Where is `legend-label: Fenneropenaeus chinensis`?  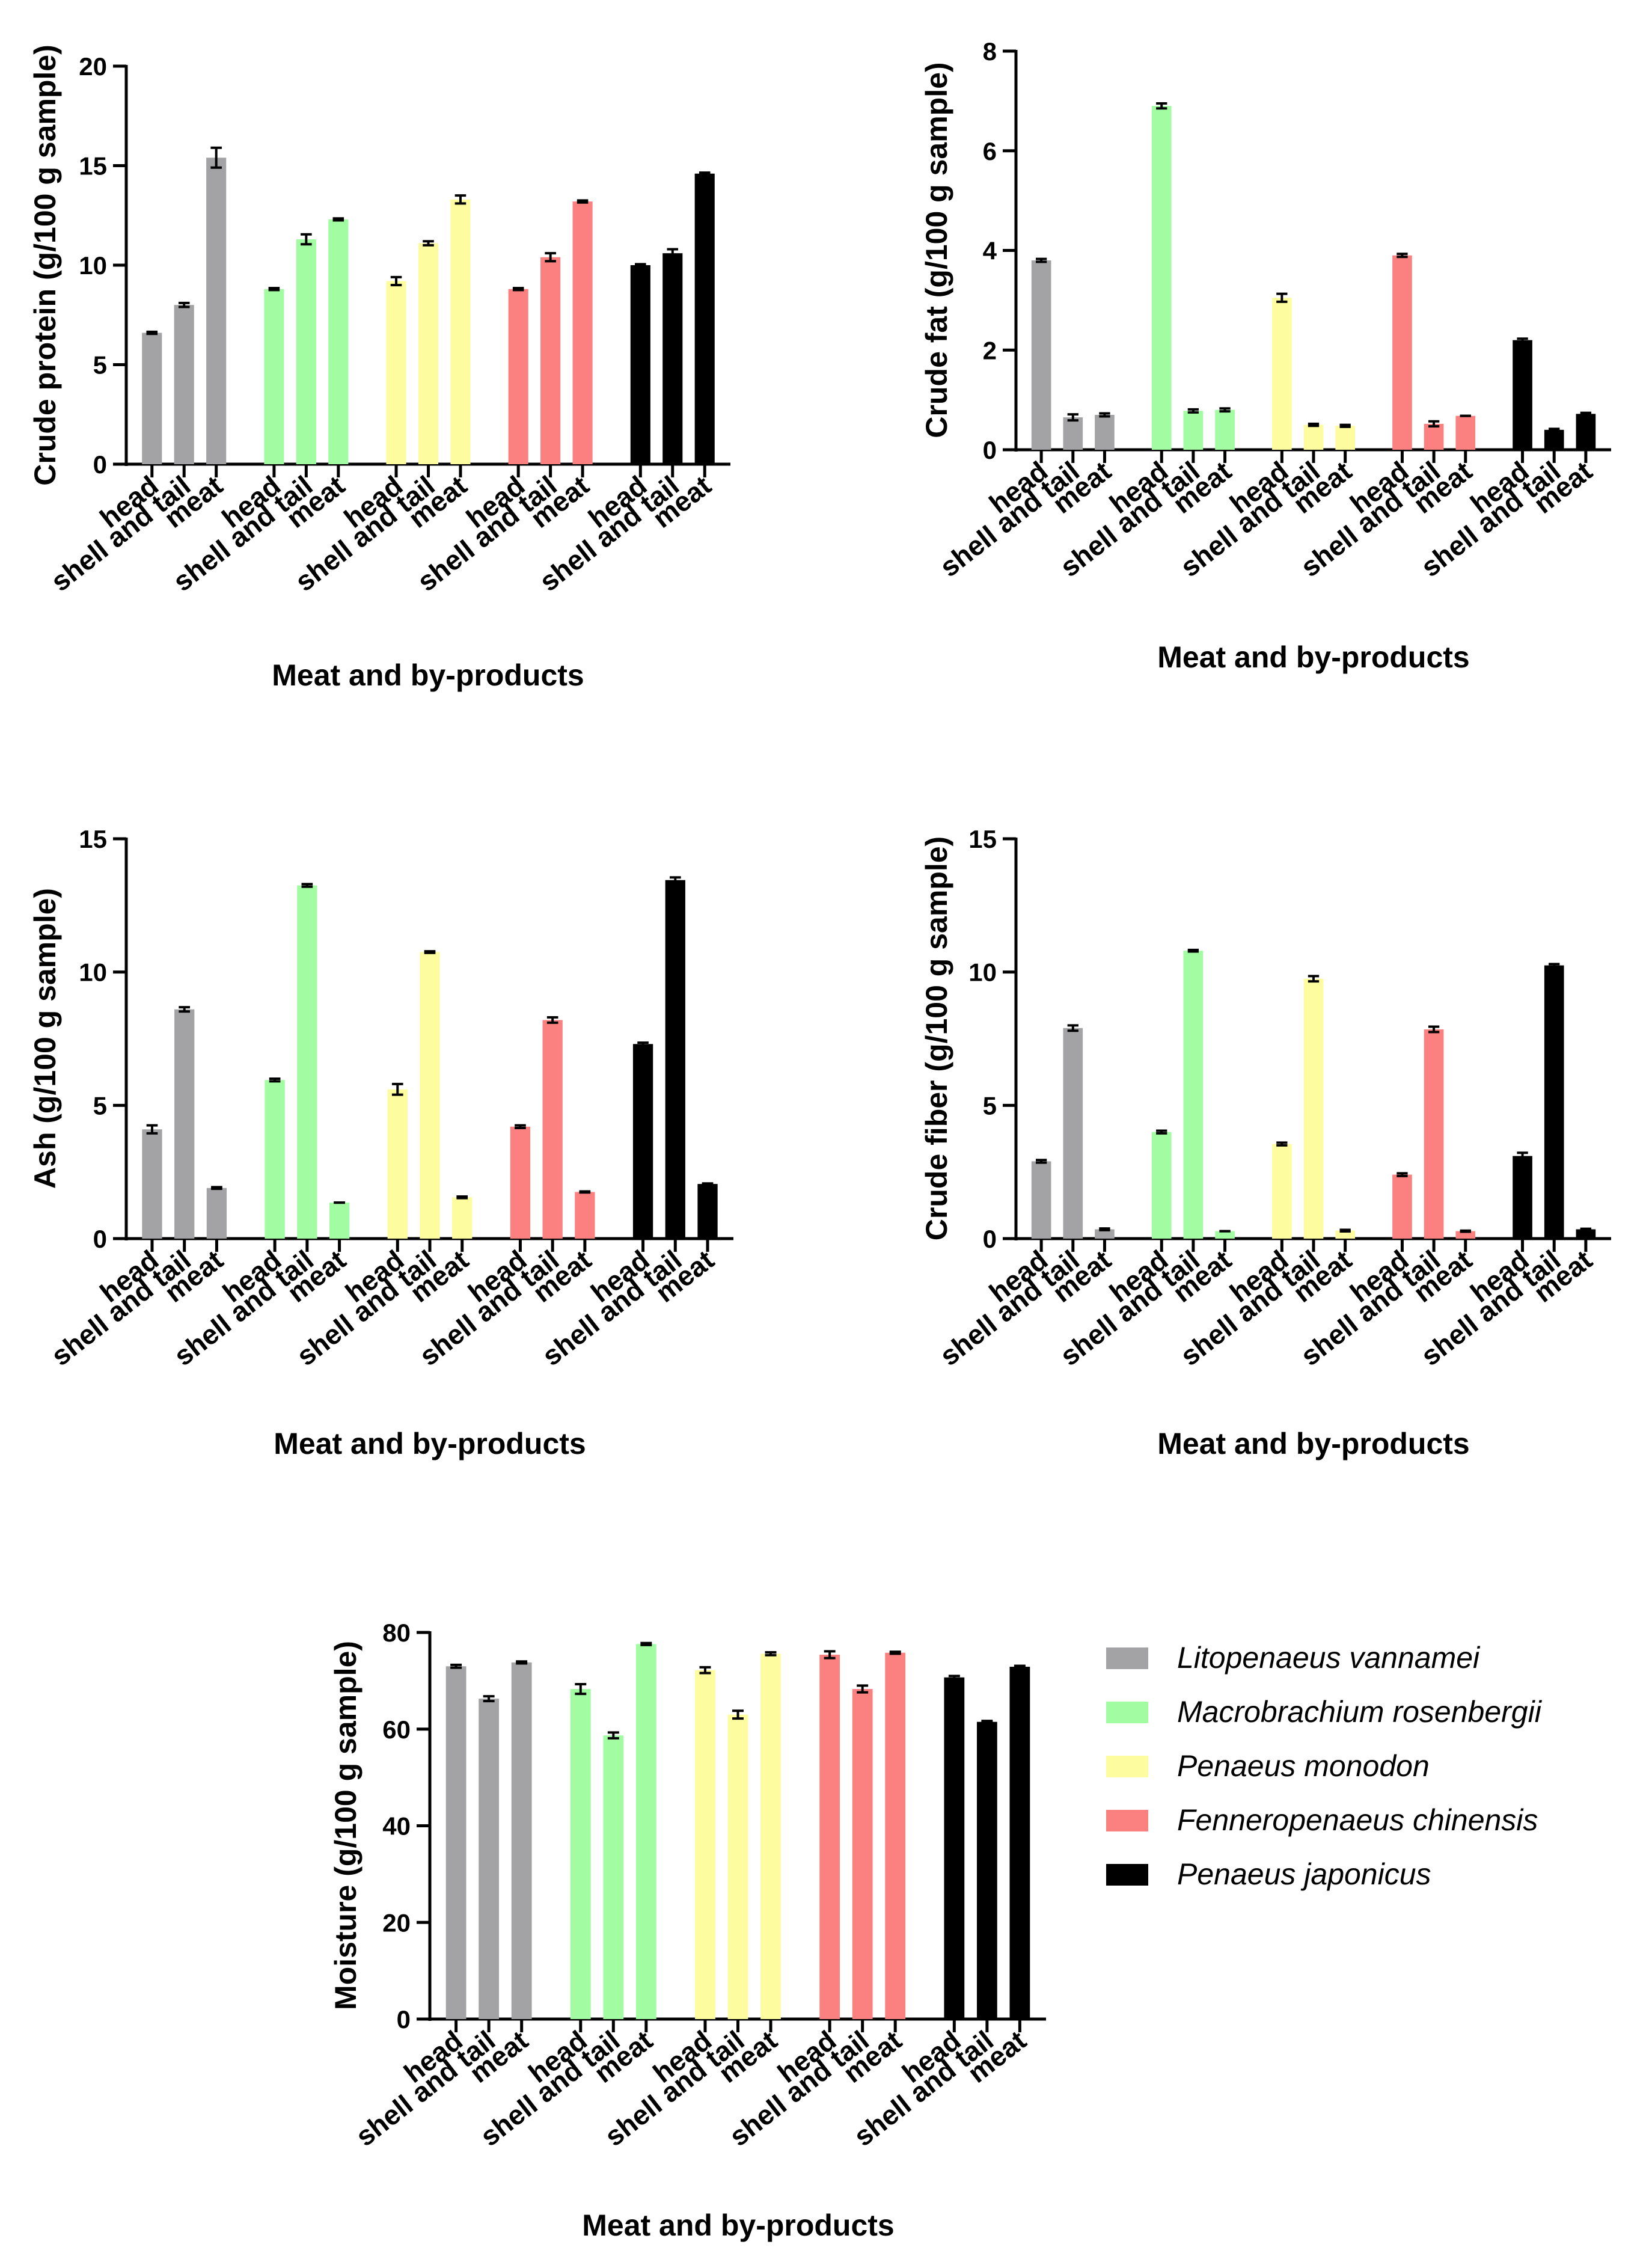 legend-label: Fenneropenaeus chinensis is located at coordinates (1358, 1820).